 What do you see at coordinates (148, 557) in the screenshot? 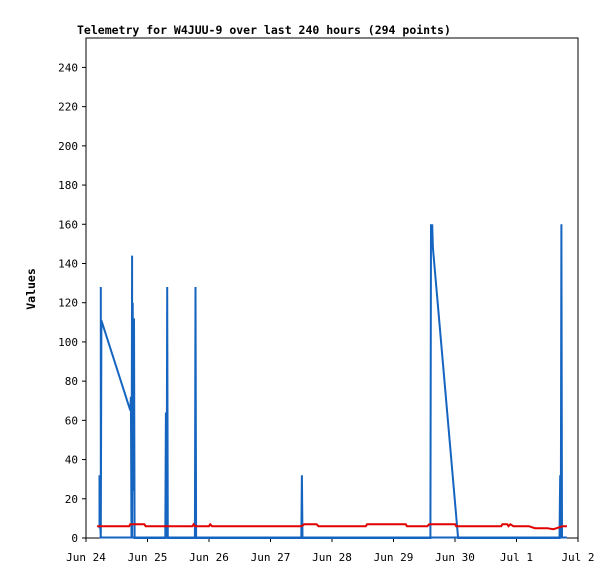
I see `x-tick-label: Jun 25` at bounding box center [148, 557].